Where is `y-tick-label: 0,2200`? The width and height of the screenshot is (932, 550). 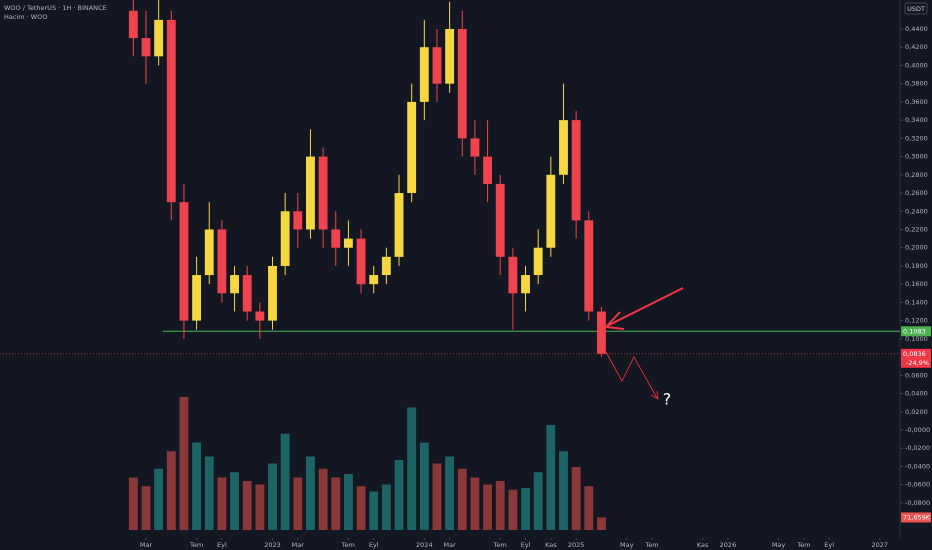 y-tick-label: 0,2200 is located at coordinates (916, 229).